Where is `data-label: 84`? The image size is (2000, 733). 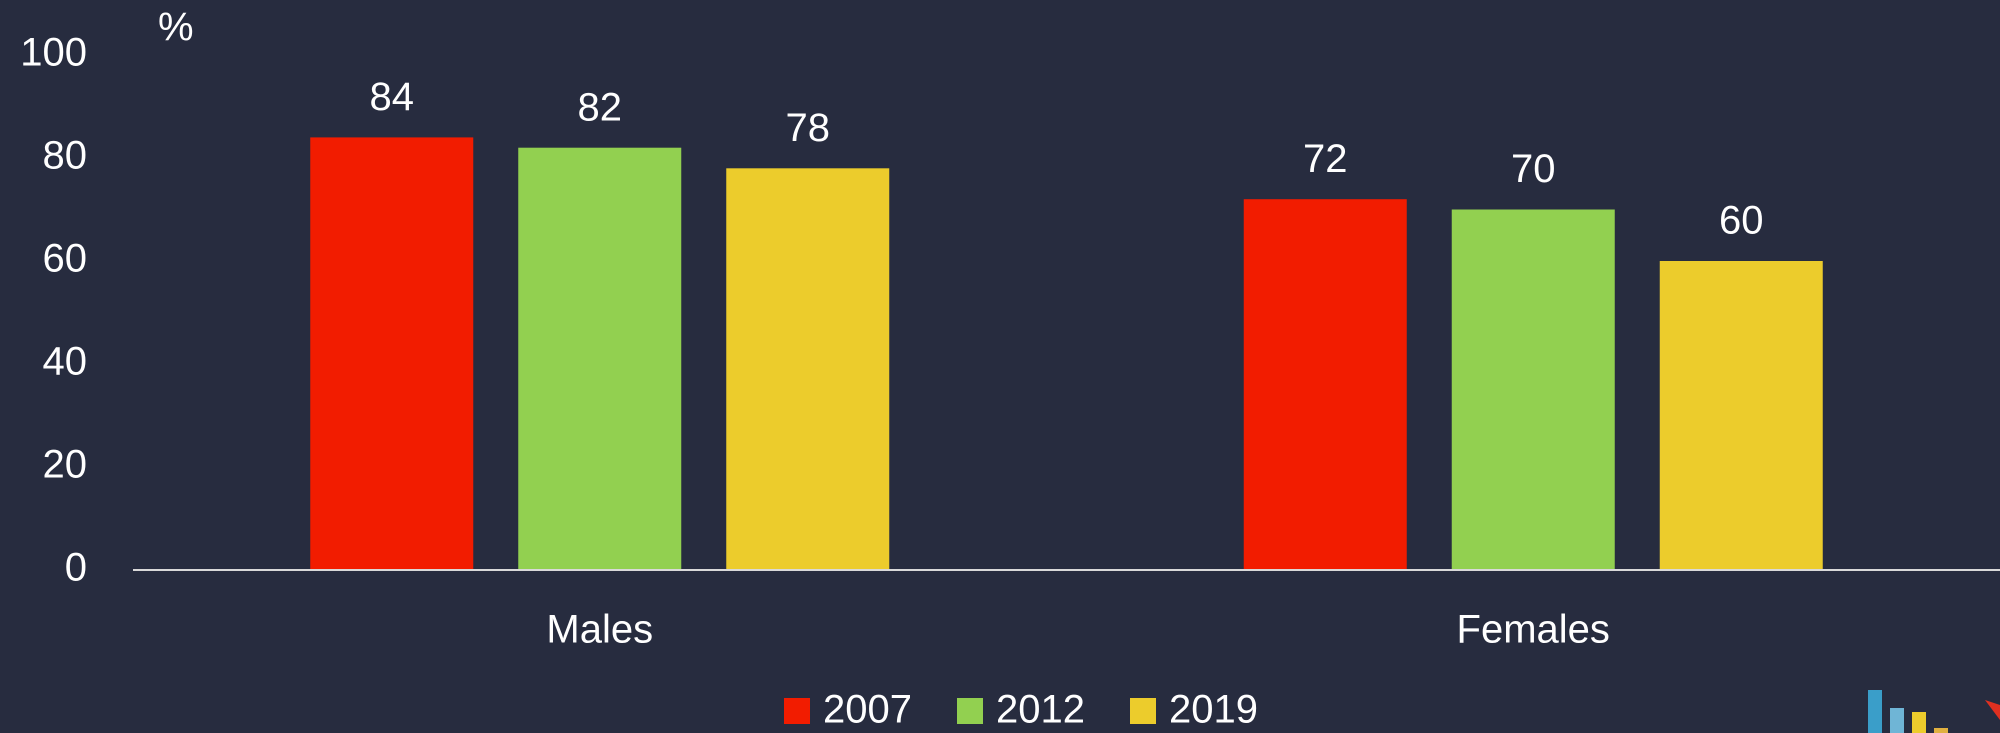
data-label: 84 is located at coordinates (392, 97).